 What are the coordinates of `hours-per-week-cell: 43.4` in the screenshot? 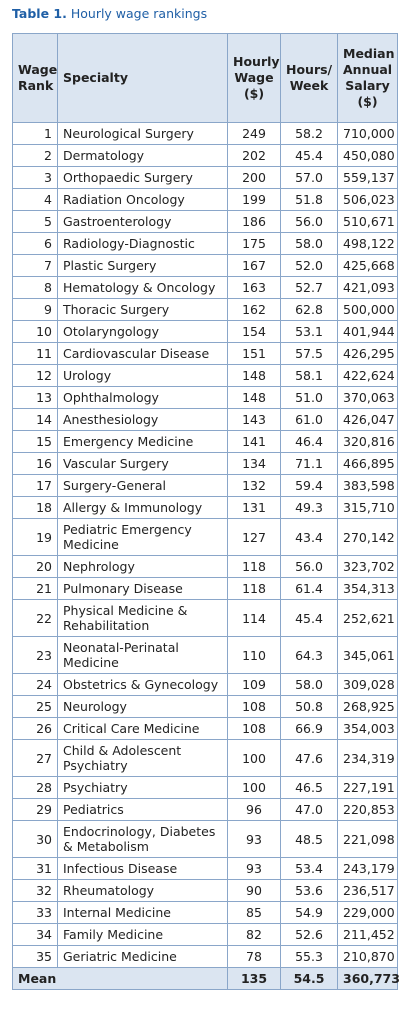 It's located at (309, 537).